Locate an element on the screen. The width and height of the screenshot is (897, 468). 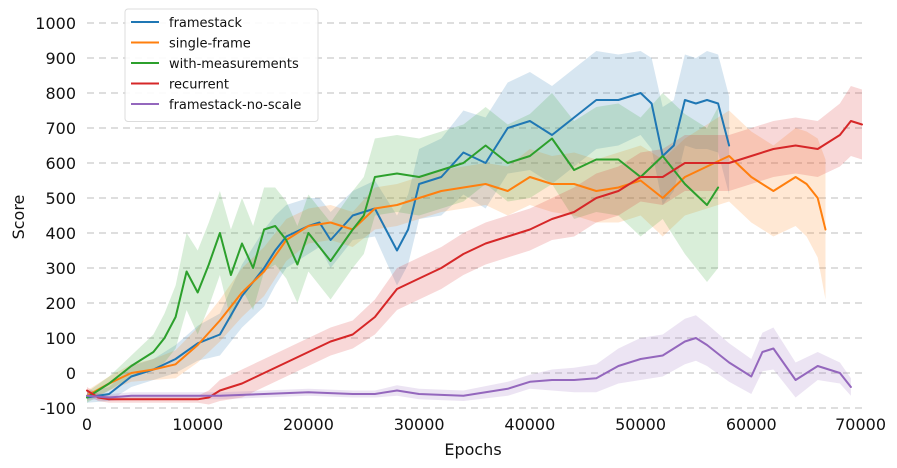
x-tick-label: 40000 is located at coordinates (529, 424).